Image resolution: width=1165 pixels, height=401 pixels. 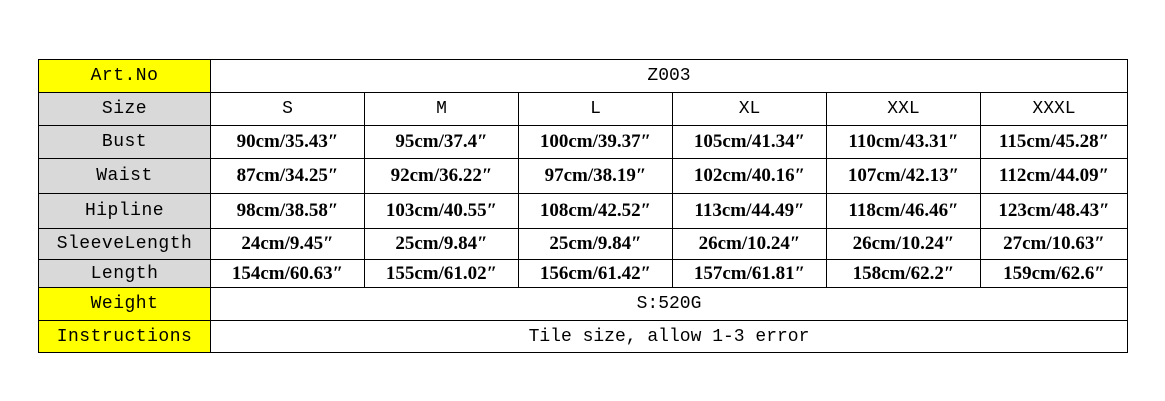 What do you see at coordinates (903, 142) in the screenshot?
I see `measure-cell: 110cm/43.31″` at bounding box center [903, 142].